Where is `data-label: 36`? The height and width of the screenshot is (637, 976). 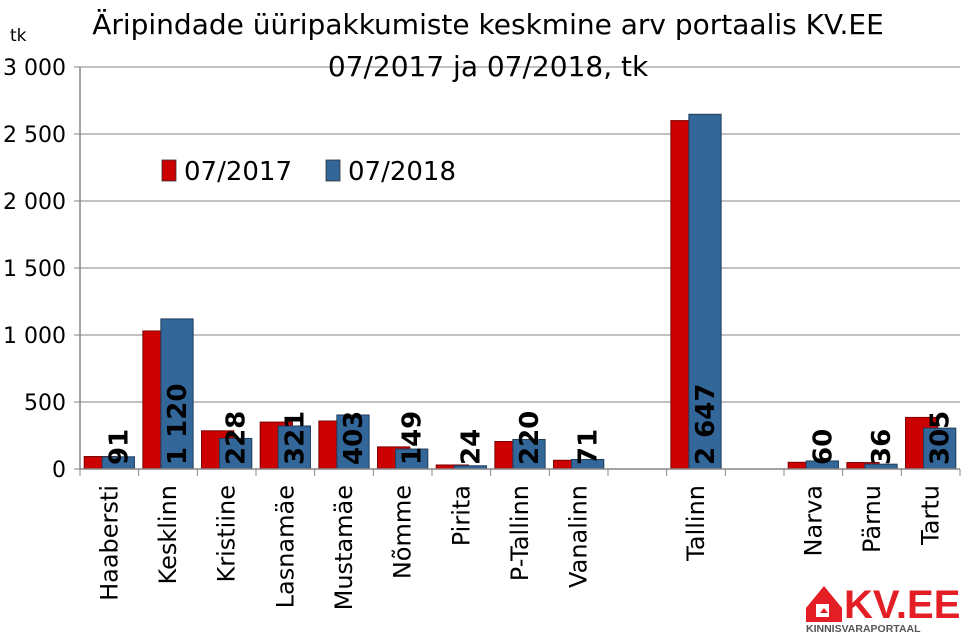 data-label: 36 is located at coordinates (882, 447).